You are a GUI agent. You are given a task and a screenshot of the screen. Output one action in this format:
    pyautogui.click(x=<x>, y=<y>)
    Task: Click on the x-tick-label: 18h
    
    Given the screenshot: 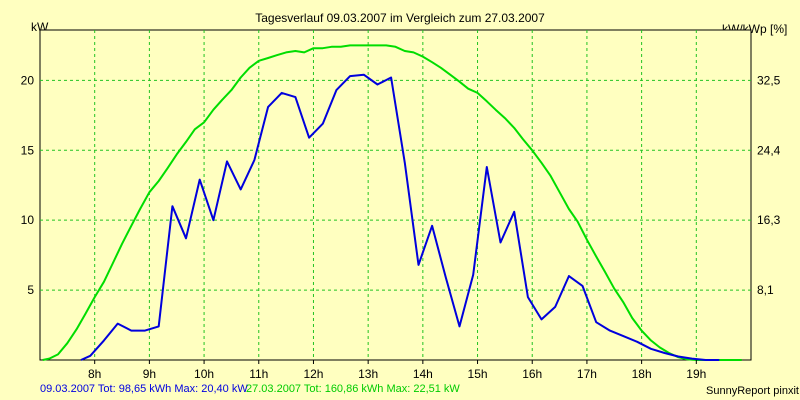 What is the action you would take?
    pyautogui.click(x=642, y=374)
    